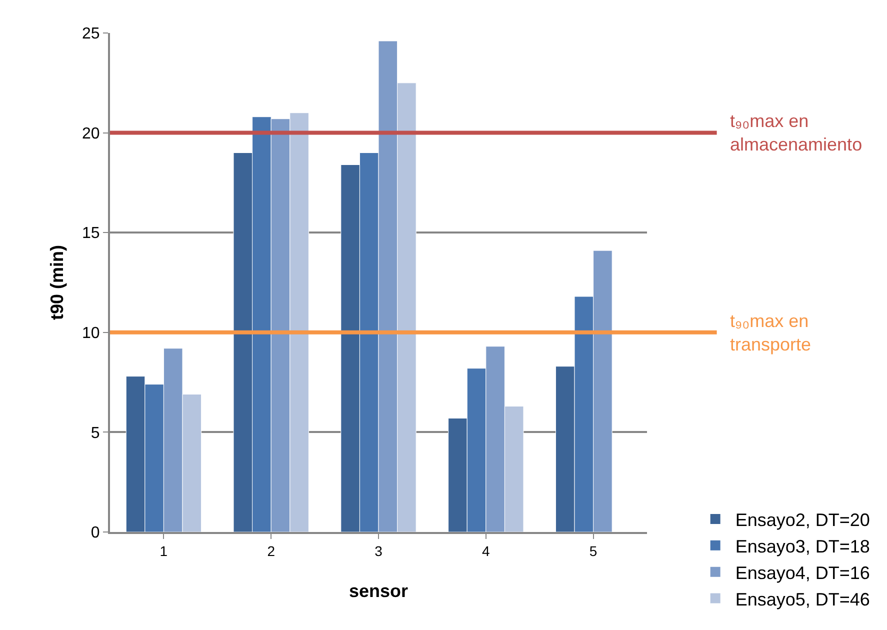  I want to click on y-tick-label: 20, so click(91, 133).